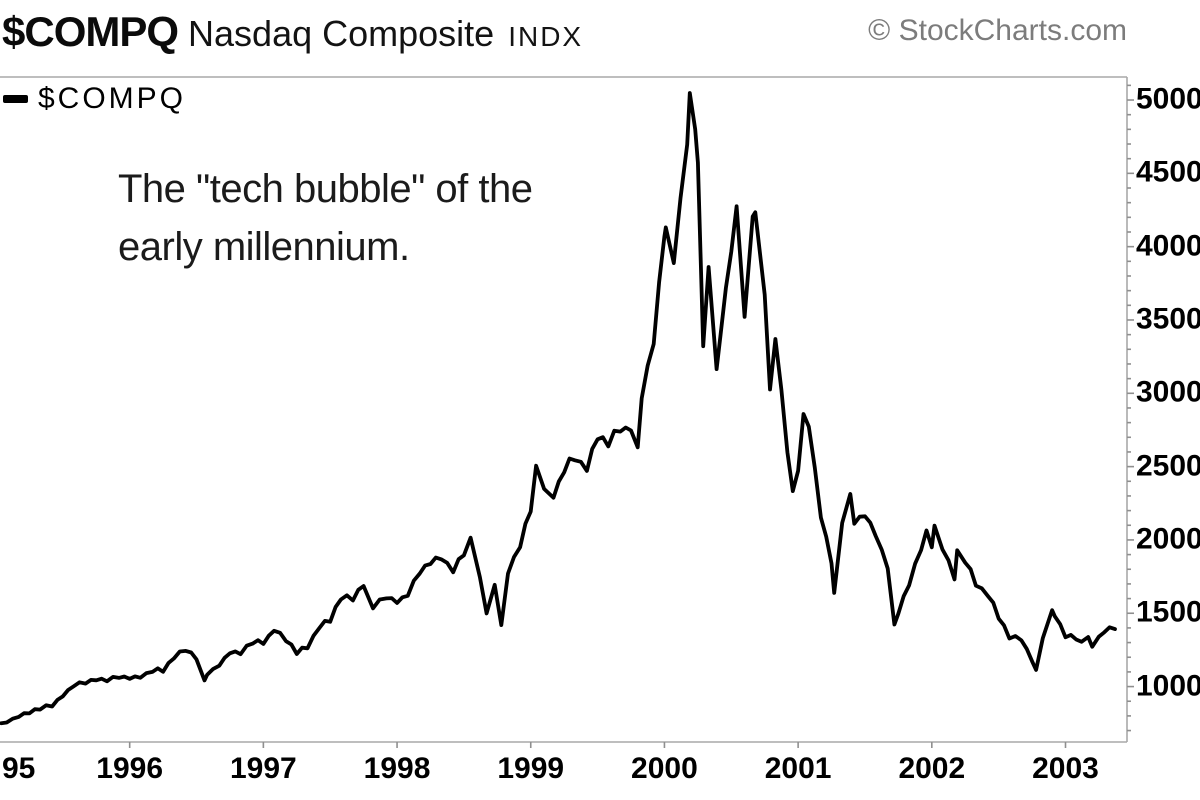 The width and height of the screenshot is (1200, 800). Describe the element at coordinates (531, 768) in the screenshot. I see `x-tick-label: 1999` at that location.